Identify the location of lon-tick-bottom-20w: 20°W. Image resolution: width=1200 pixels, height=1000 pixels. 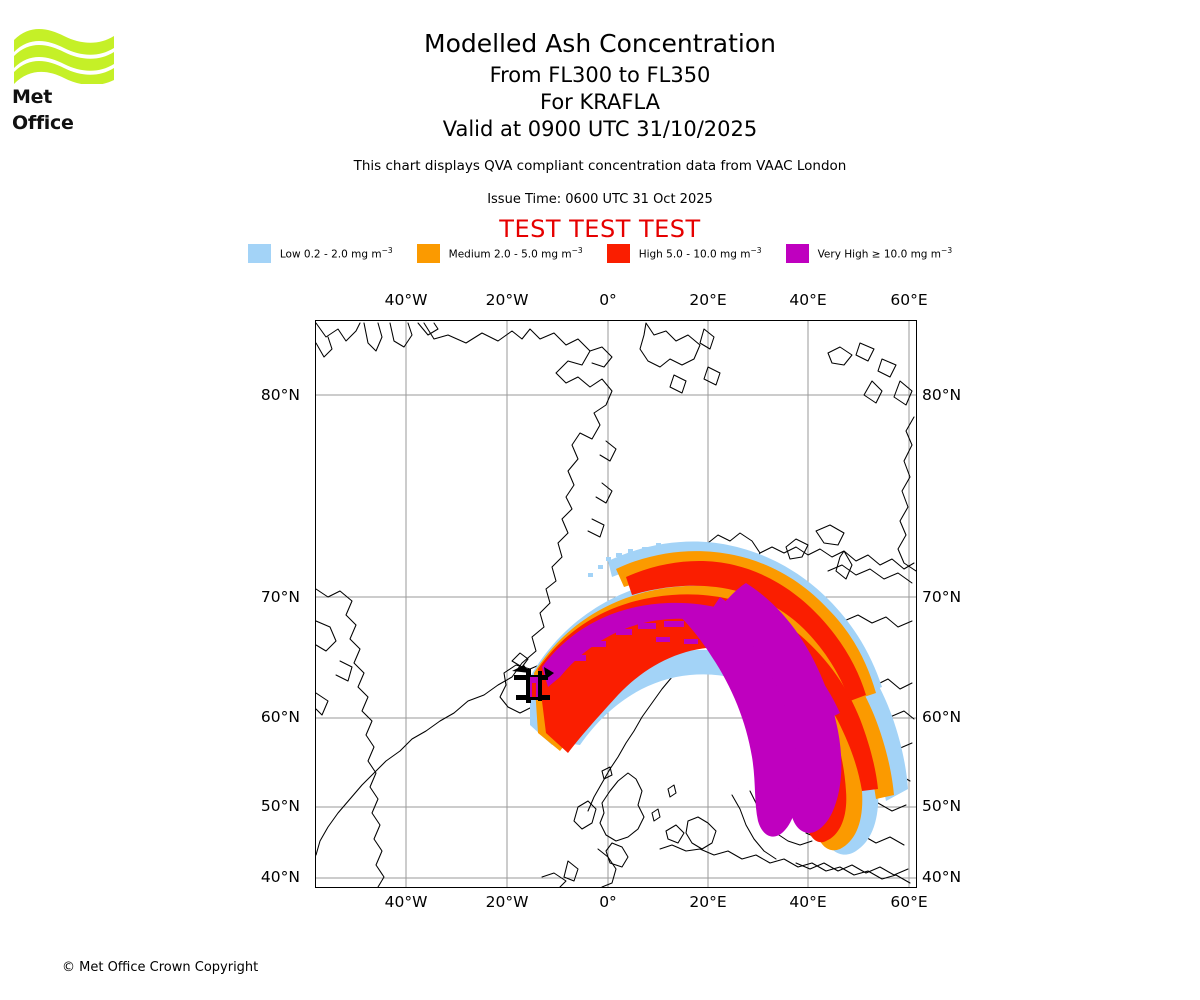
(507, 902).